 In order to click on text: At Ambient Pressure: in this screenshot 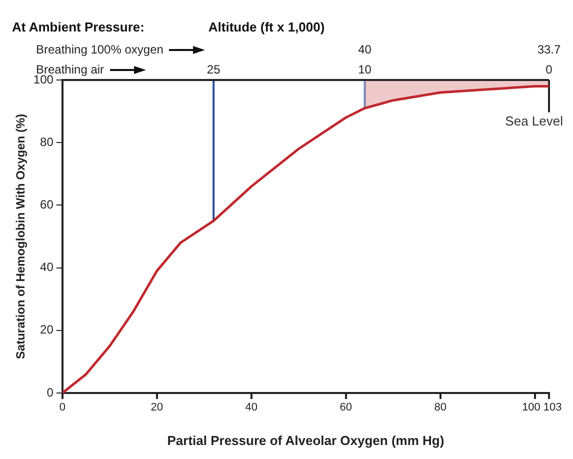, I will do `click(78, 27)`.